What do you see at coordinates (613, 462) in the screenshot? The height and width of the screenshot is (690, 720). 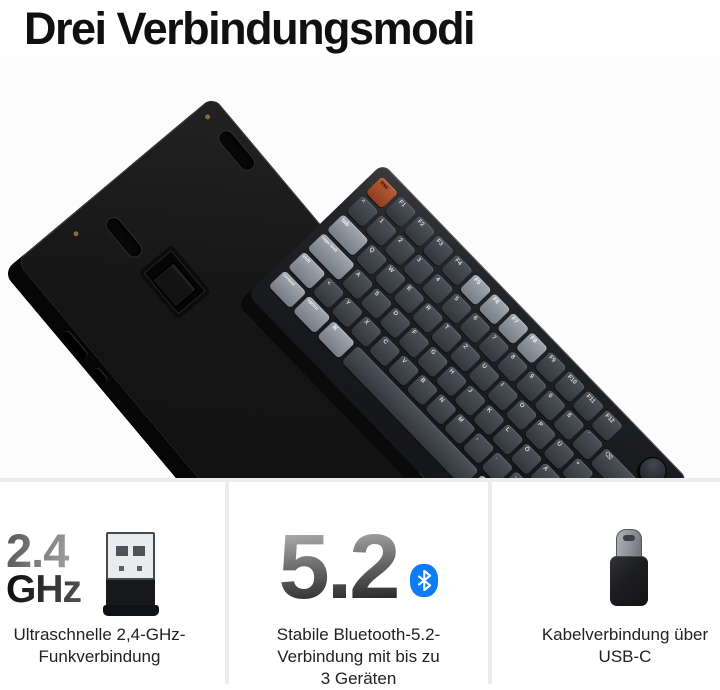 I see `keycap-⌫: ⌫` at bounding box center [613, 462].